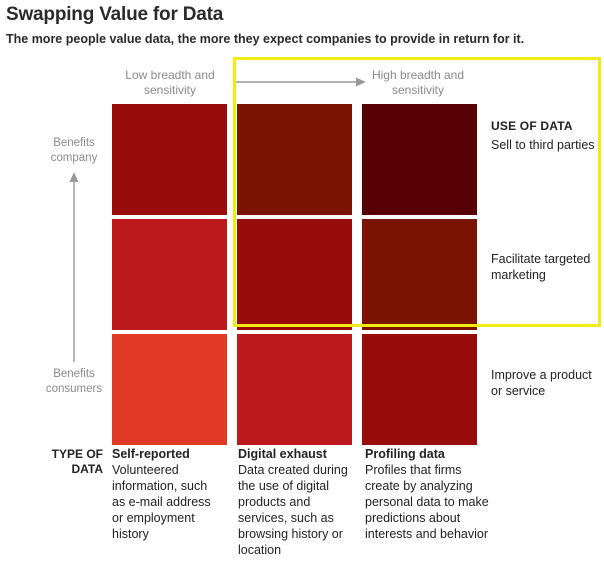 The image size is (604, 563). I want to click on y-axis-label-bottom: Benefits consumers, so click(74, 381).